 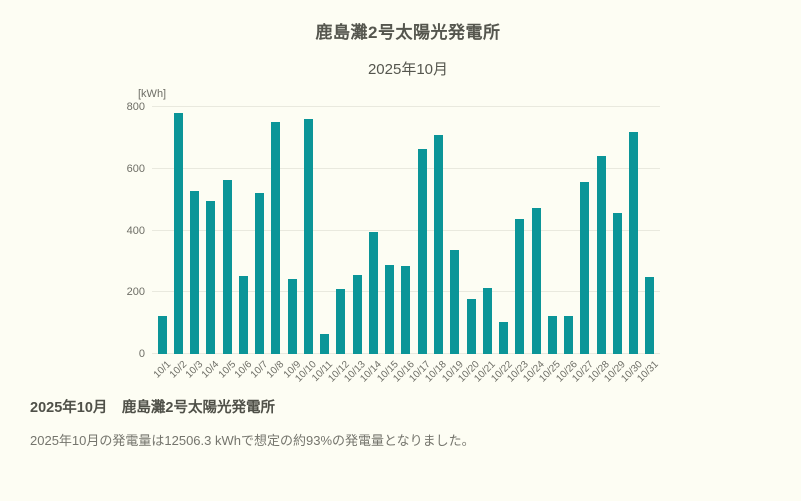 What do you see at coordinates (341, 321) in the screenshot?
I see `bar-10/12` at bounding box center [341, 321].